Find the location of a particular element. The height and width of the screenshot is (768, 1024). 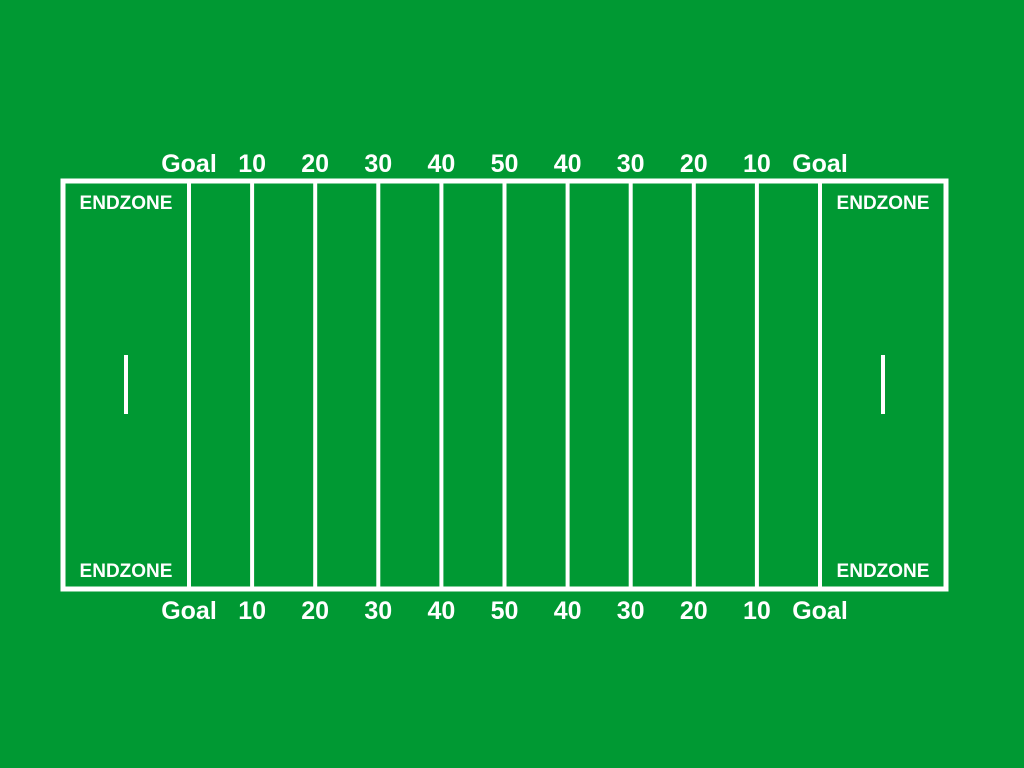

left-endzone-bottom-label: ENDZONE is located at coordinates (126, 571).